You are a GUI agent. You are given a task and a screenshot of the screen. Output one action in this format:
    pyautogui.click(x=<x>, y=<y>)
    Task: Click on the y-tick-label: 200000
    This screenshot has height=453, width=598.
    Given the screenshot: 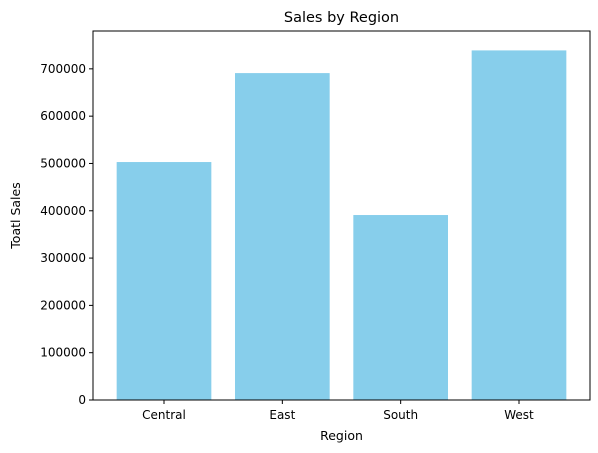 What is the action you would take?
    pyautogui.click(x=63, y=305)
    